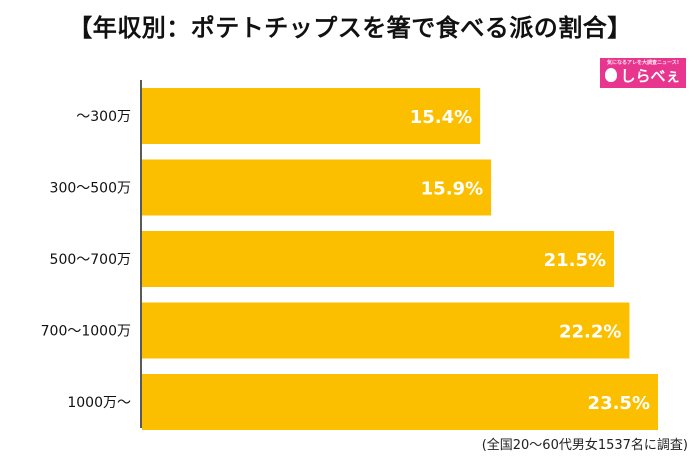 The image size is (700, 460). What do you see at coordinates (103, 117) in the screenshot?
I see `category-label-1: 〜300万` at bounding box center [103, 117].